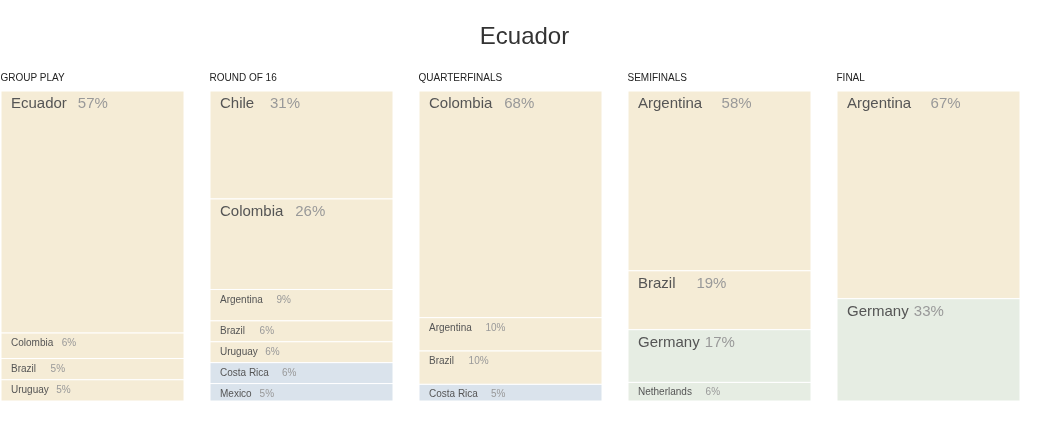 This screenshot has width=1049, height=436. What do you see at coordinates (243, 77) in the screenshot?
I see `text: ROUND OF 16` at bounding box center [243, 77].